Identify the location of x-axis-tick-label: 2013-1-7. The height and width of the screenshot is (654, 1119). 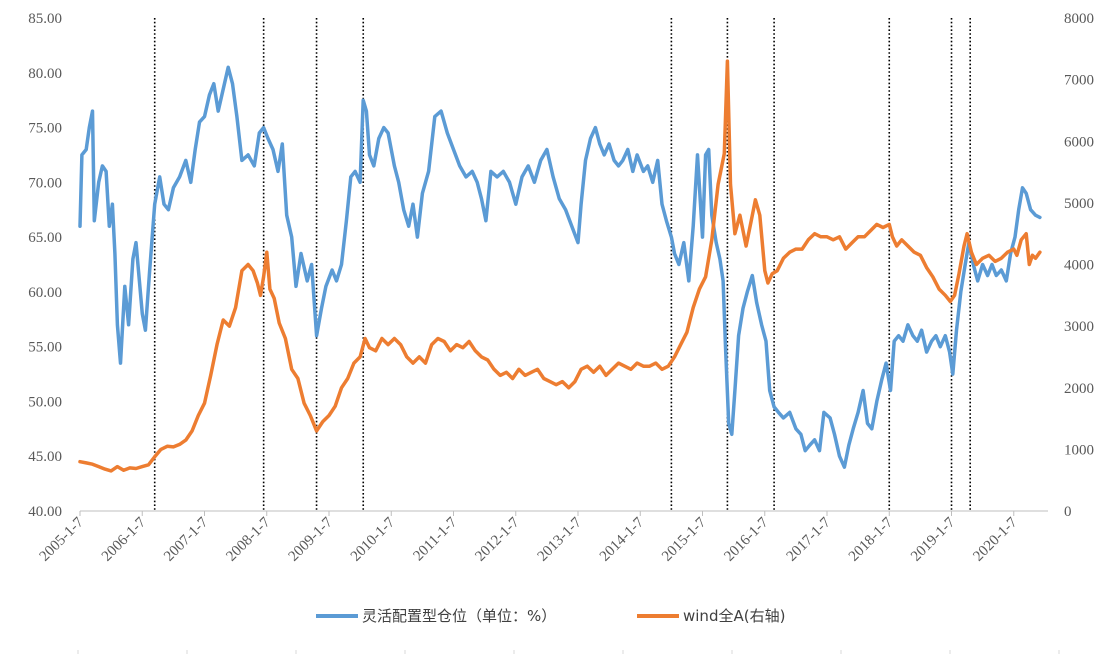
(560, 539).